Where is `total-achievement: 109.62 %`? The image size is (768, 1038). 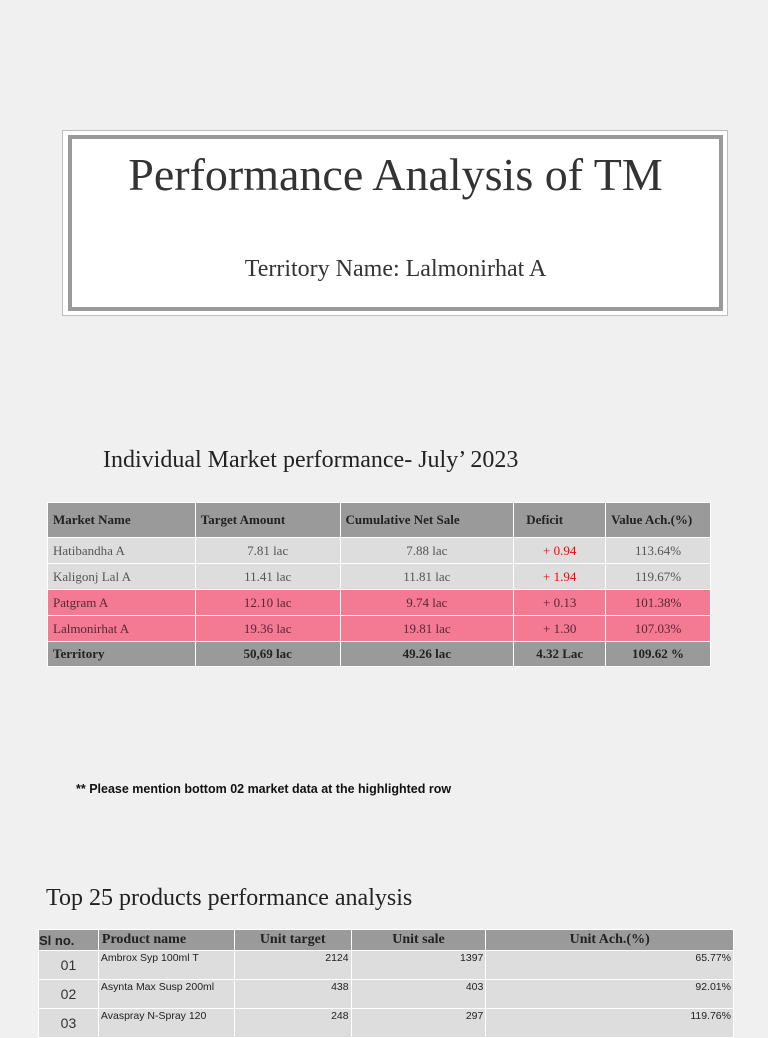
total-achievement: 109.62 % is located at coordinates (658, 654).